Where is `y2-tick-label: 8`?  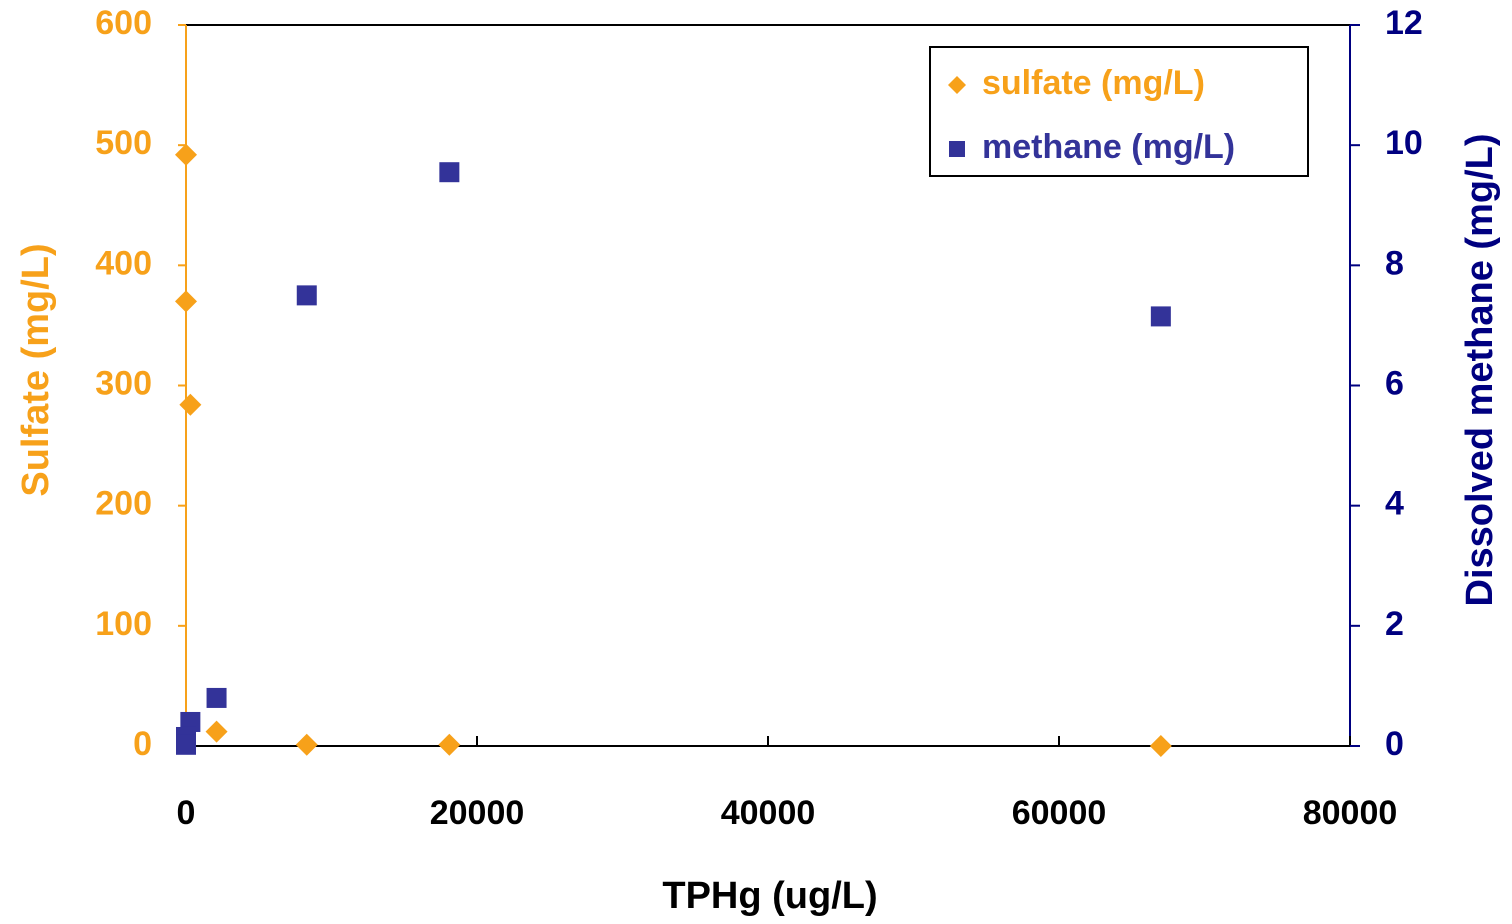 y2-tick-label: 8 is located at coordinates (1394, 263).